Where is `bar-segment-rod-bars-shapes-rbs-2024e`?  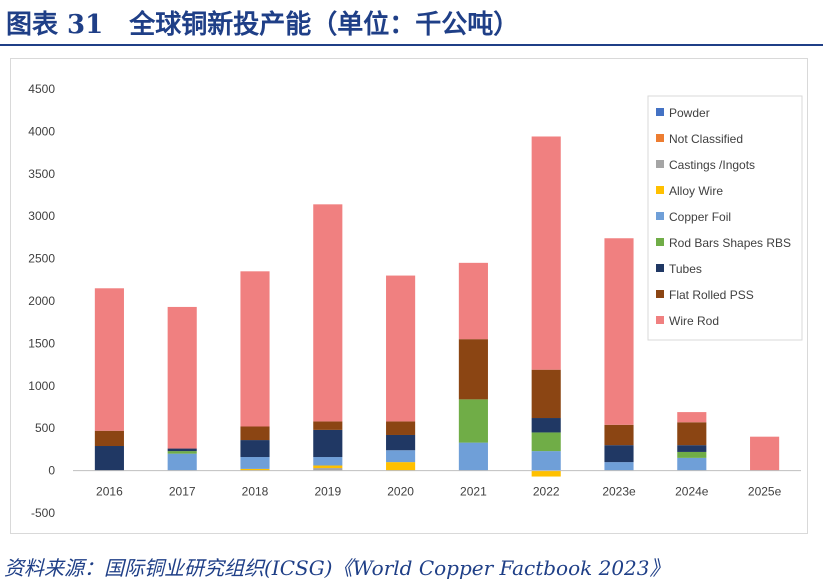 bar-segment-rod-bars-shapes-rbs-2024e is located at coordinates (692, 454).